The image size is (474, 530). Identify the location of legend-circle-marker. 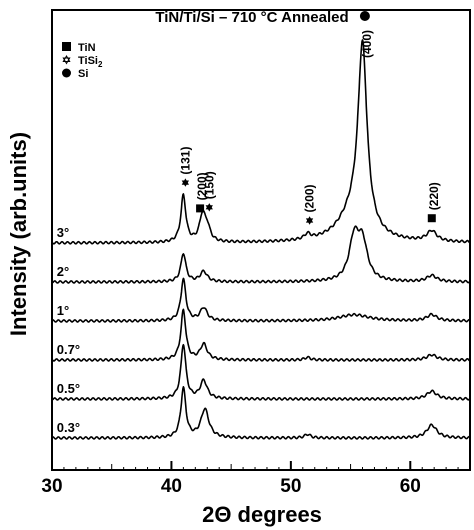
(66, 73).